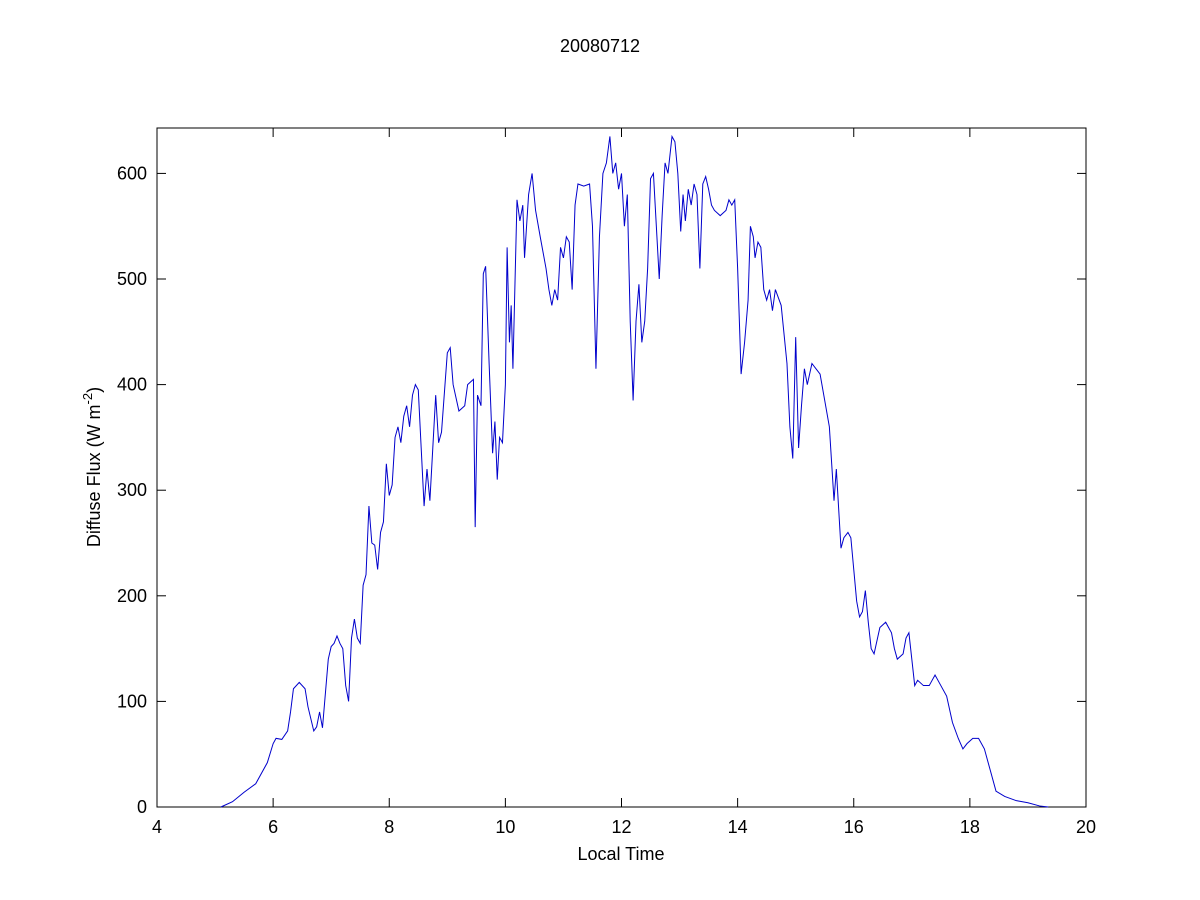 The image size is (1200, 900). Describe the element at coordinates (157, 827) in the screenshot. I see `x-tick-label: 4` at that location.